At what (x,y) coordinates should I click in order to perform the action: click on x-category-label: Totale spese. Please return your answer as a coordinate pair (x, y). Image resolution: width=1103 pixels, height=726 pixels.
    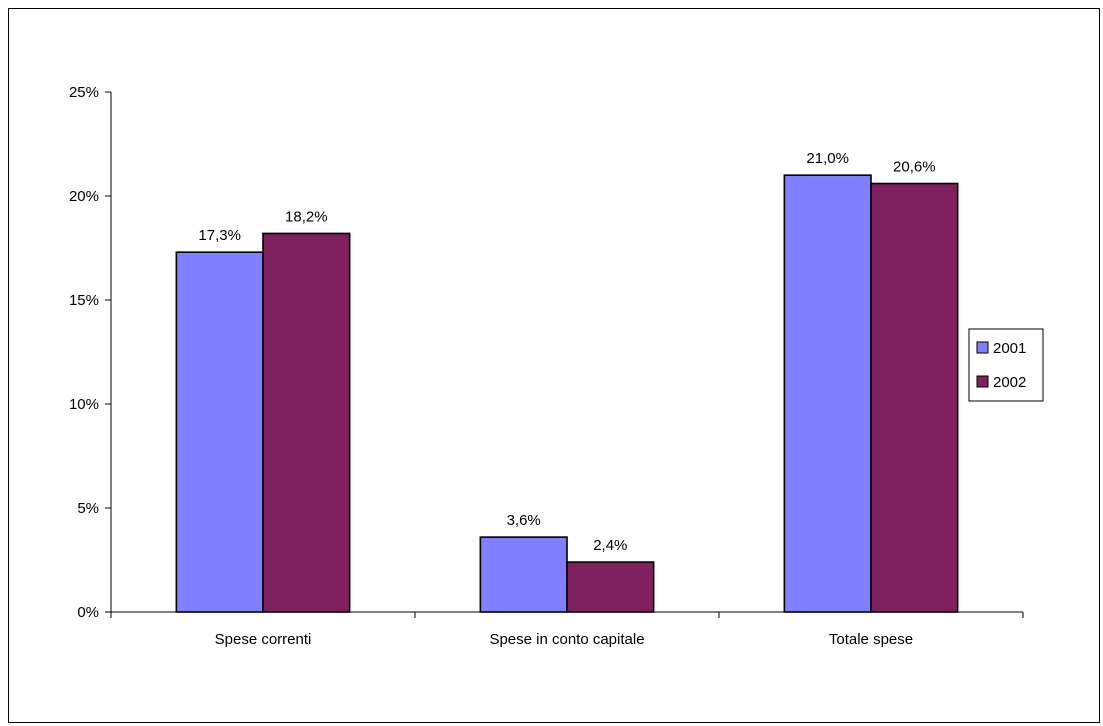
    Looking at the image, I should click on (871, 639).